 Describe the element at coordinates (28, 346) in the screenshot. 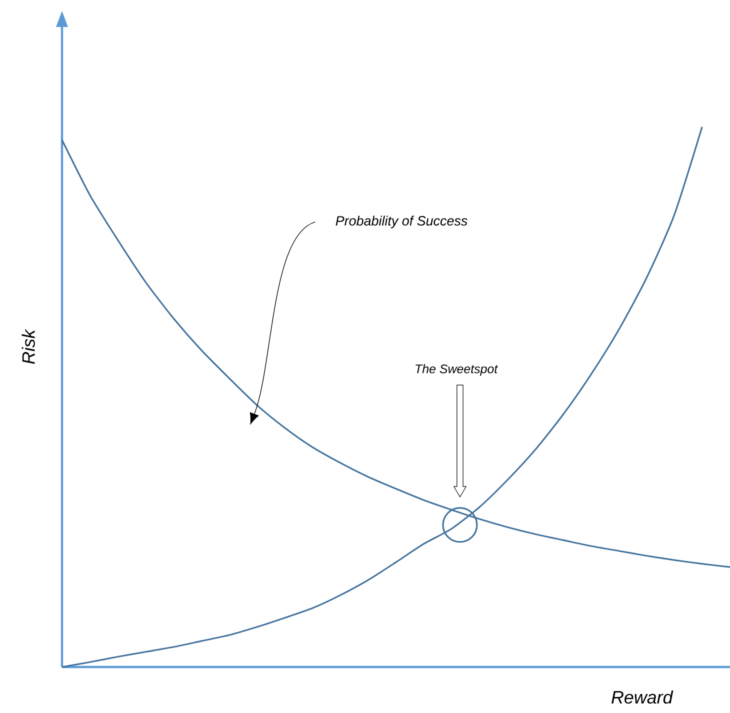

I see `y-axis-title: Risk` at that location.